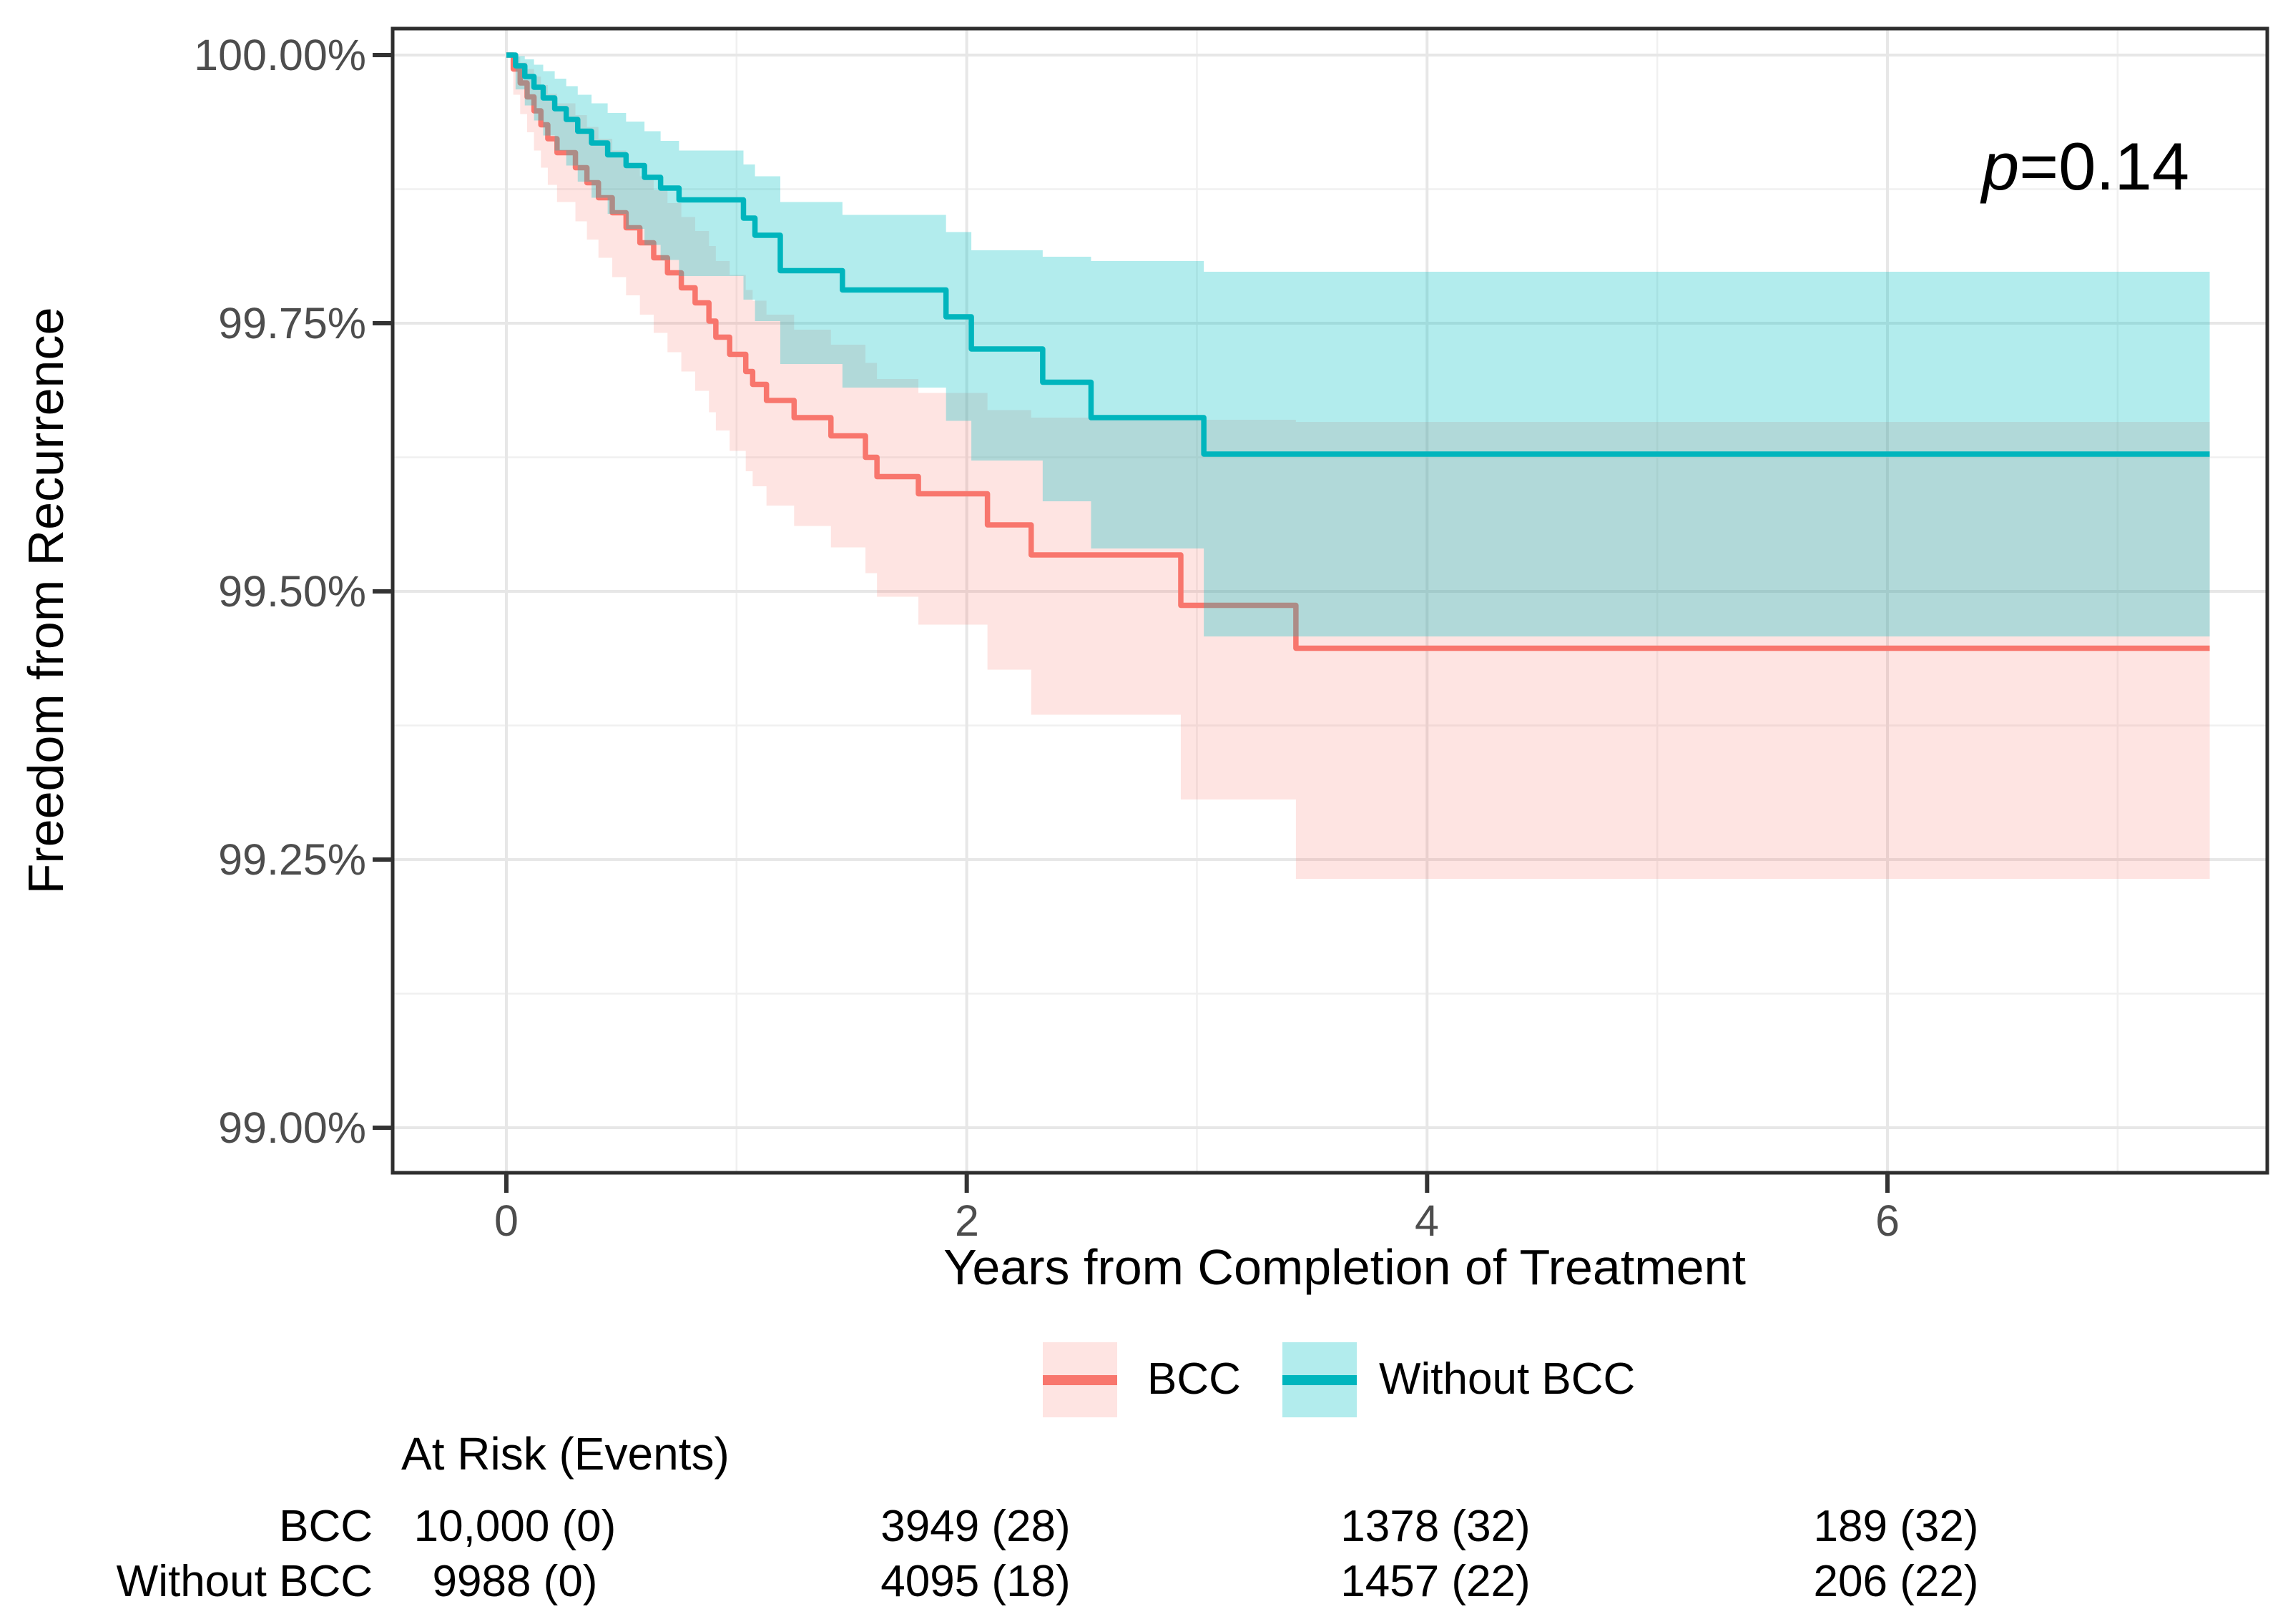 This screenshot has width=2288, height=1624. Describe the element at coordinates (975, 1526) in the screenshot. I see `risk-value: 3949 (28)` at that location.